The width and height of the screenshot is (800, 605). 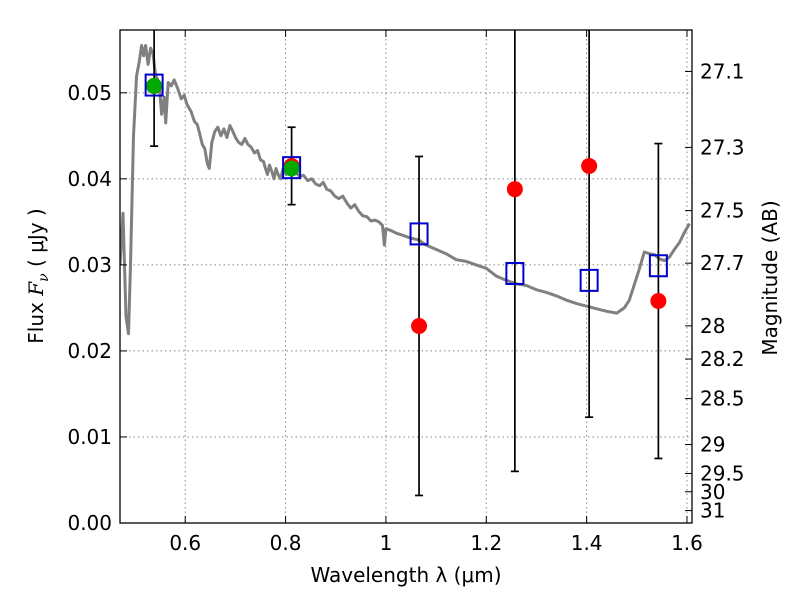 What do you see at coordinates (722, 473) in the screenshot?
I see `y2-tick-label: 29.5` at bounding box center [722, 473].